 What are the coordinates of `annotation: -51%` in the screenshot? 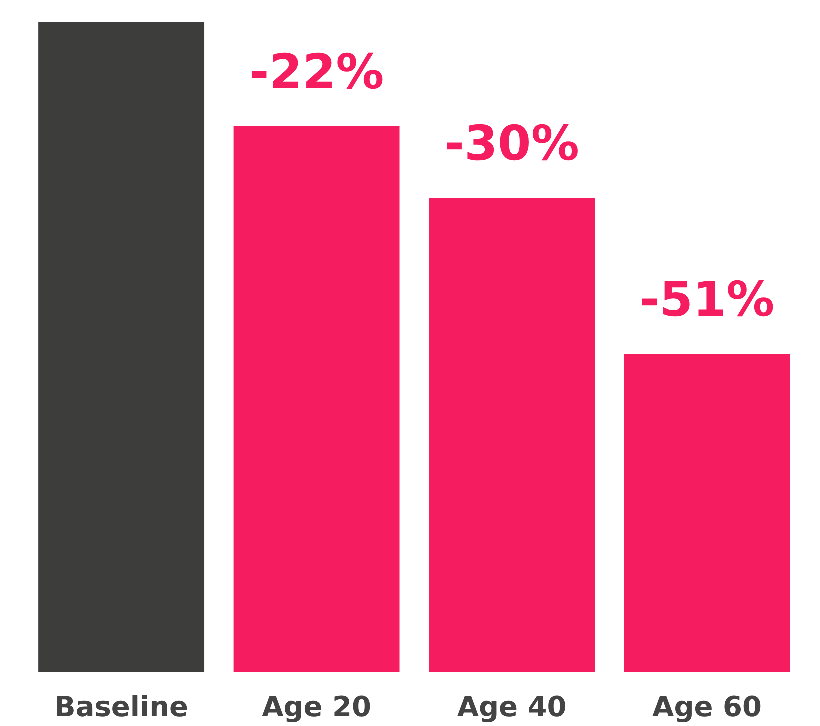 It's located at (707, 300).